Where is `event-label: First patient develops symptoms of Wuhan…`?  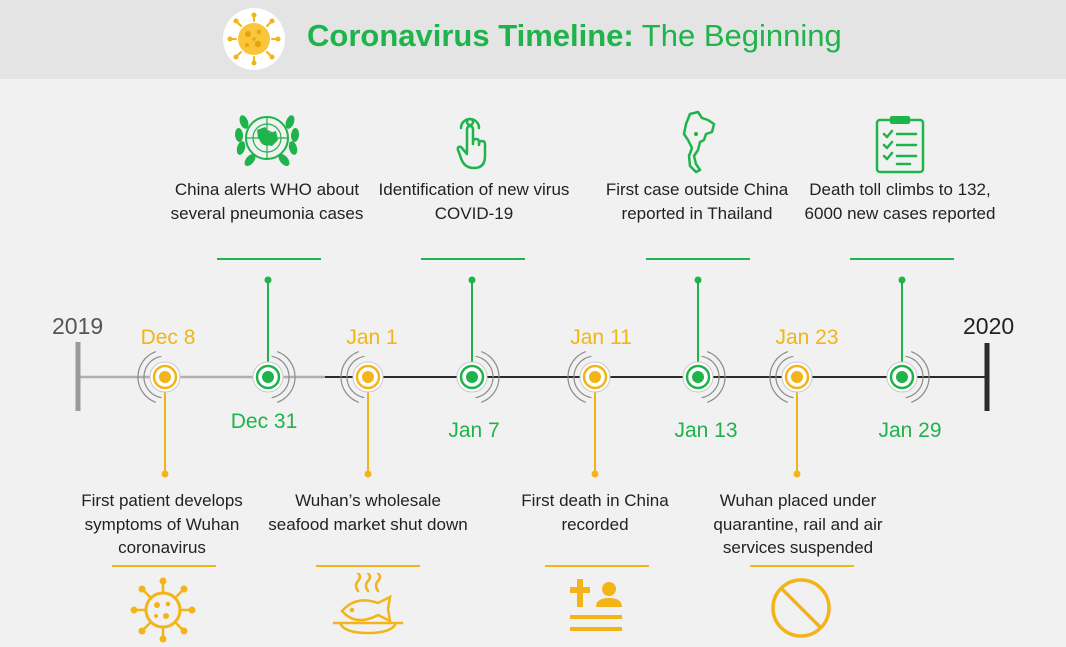 event-label: First patient develops symptoms of Wuhan… is located at coordinates (162, 524).